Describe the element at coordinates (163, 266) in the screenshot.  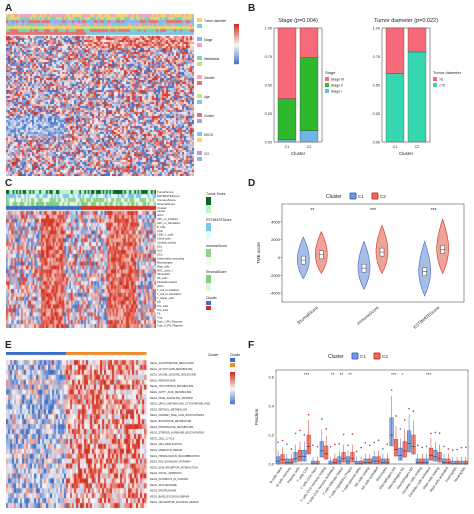
I see `heatmap-c-row-label: Mast_cells` at that location.